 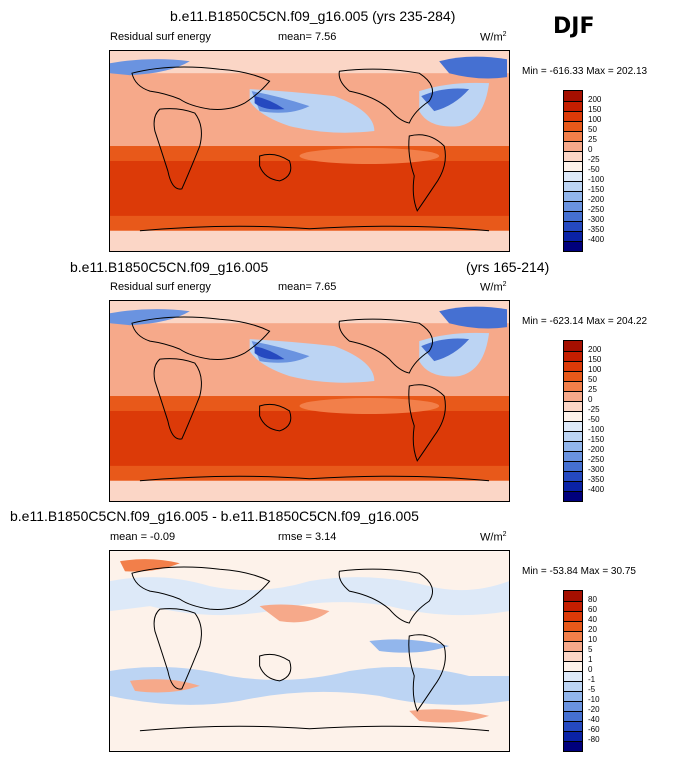 I want to click on panel-2-title: b.e11.B1850C5CN.f09_g16.005, so click(x=169, y=267).